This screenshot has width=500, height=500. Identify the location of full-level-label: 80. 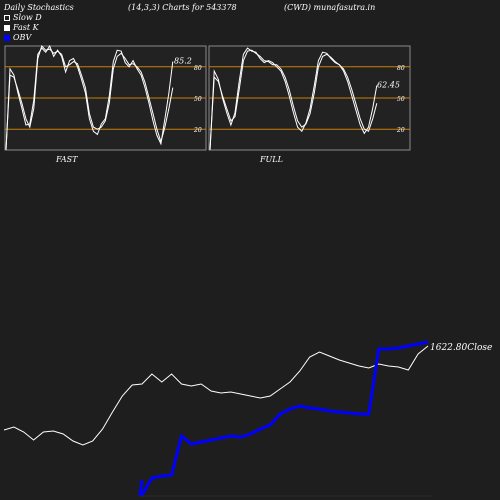
(401, 68).